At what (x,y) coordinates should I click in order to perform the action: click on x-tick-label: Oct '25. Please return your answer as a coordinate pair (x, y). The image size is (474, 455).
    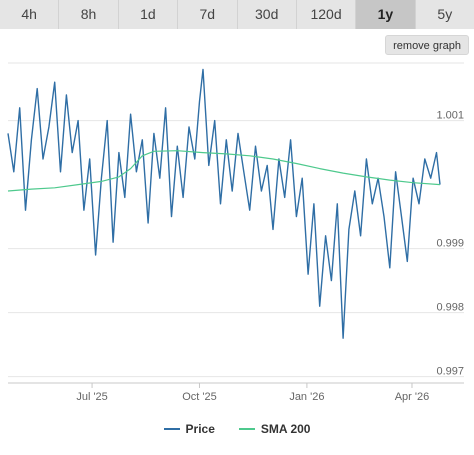
    Looking at the image, I should click on (199, 397).